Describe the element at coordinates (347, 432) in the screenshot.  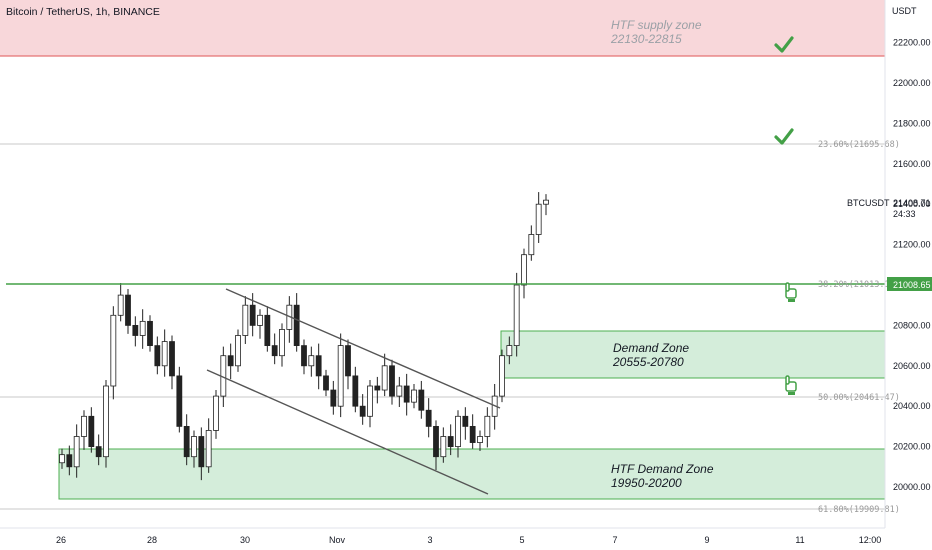
I see `channel-lower-line` at that location.